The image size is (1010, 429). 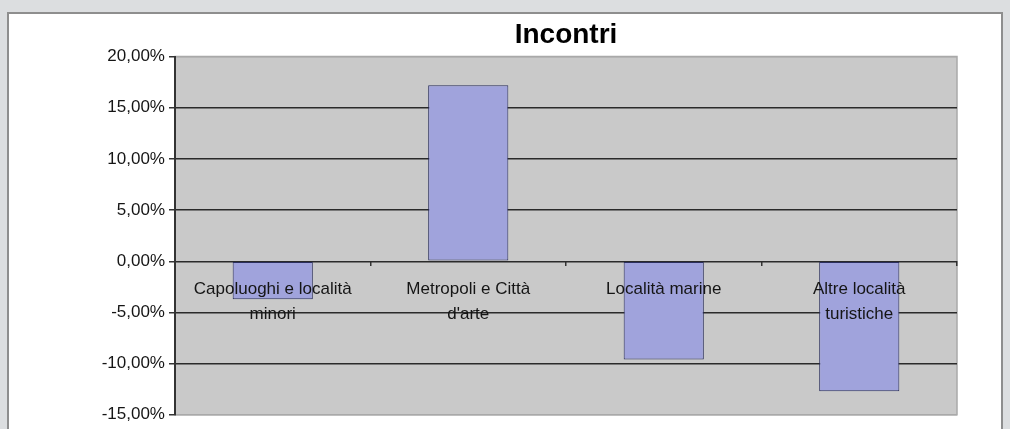 I want to click on x-tick-label: Località marine, so click(x=664, y=288).